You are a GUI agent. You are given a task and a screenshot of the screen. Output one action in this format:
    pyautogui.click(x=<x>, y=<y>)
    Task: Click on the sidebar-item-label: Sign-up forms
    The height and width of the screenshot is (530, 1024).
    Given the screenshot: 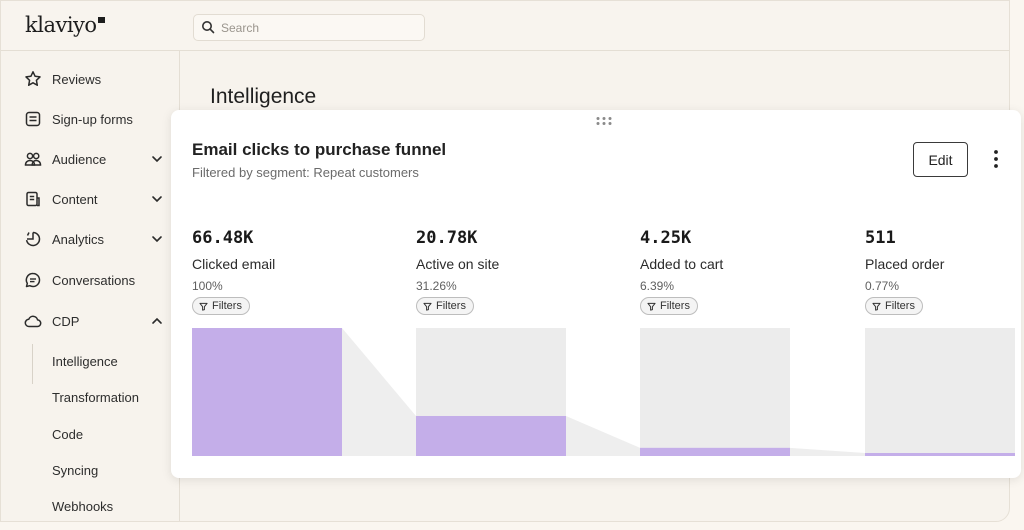 What is the action you would take?
    pyautogui.click(x=92, y=119)
    